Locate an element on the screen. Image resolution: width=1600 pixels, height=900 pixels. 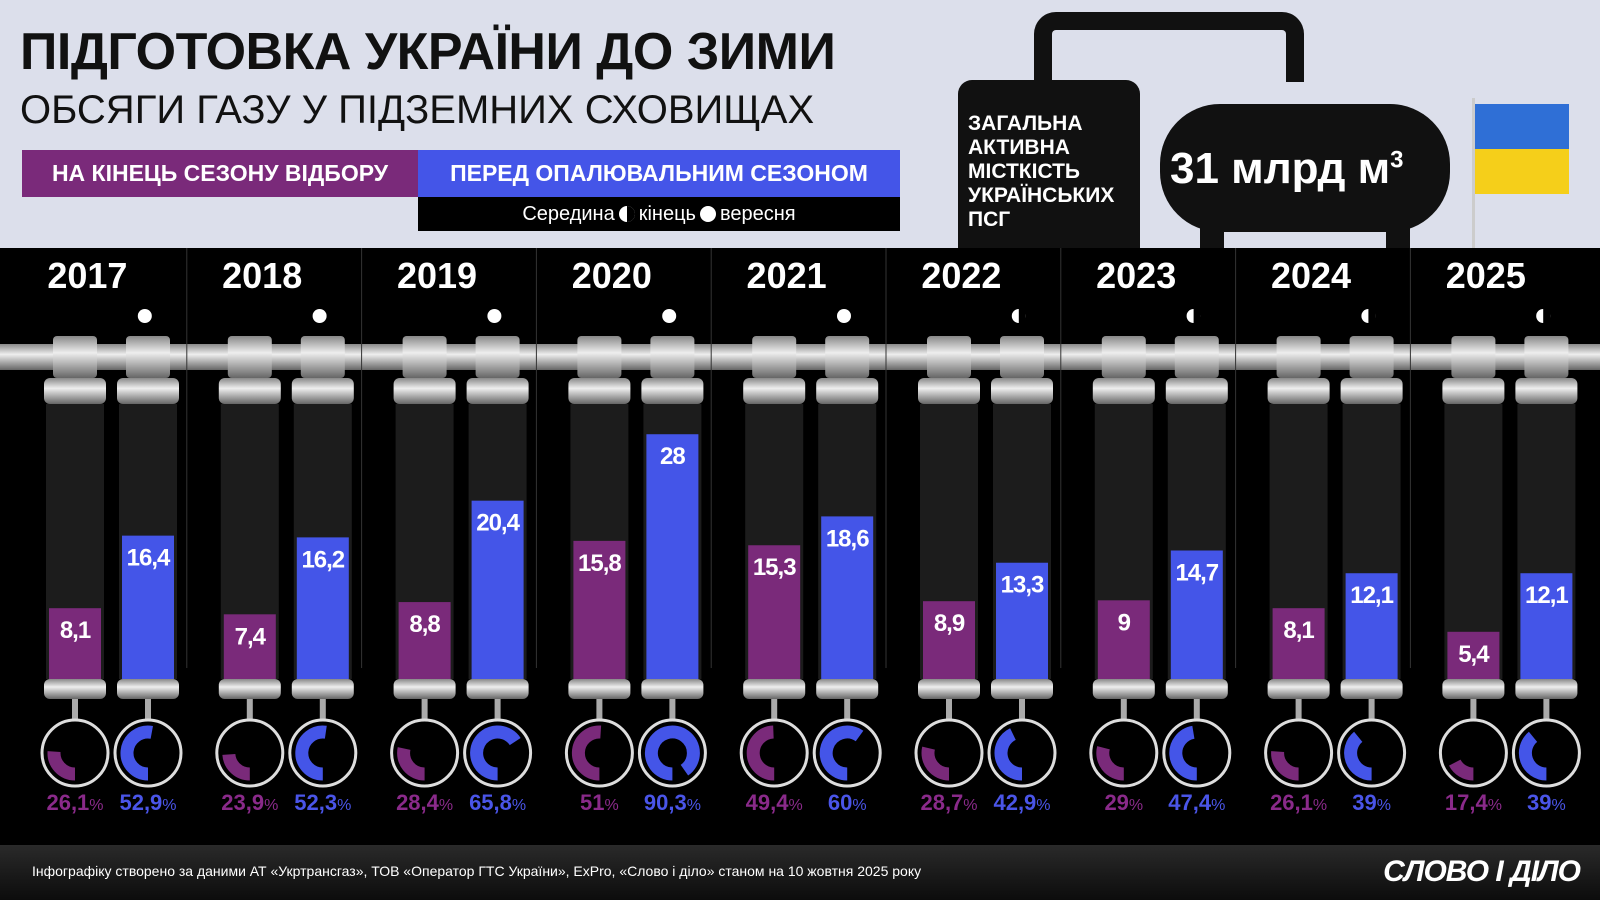
year-label: 2025 is located at coordinates (1486, 275).